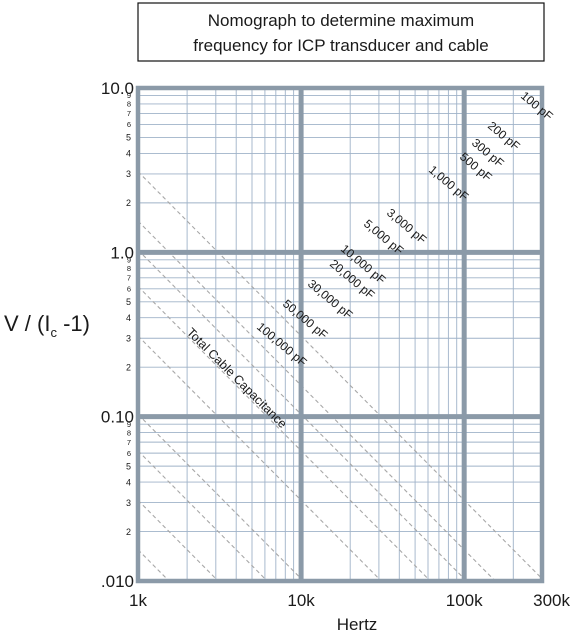 This screenshot has height=635, width=572. What do you see at coordinates (117, 88) in the screenshot?
I see `y-major-tick-label: 10.0` at bounding box center [117, 88].